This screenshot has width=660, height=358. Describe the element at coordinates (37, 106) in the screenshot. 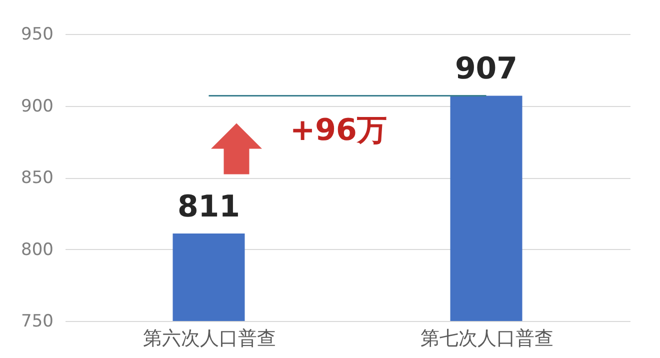

I see `y-tick-label: 900` at that location.